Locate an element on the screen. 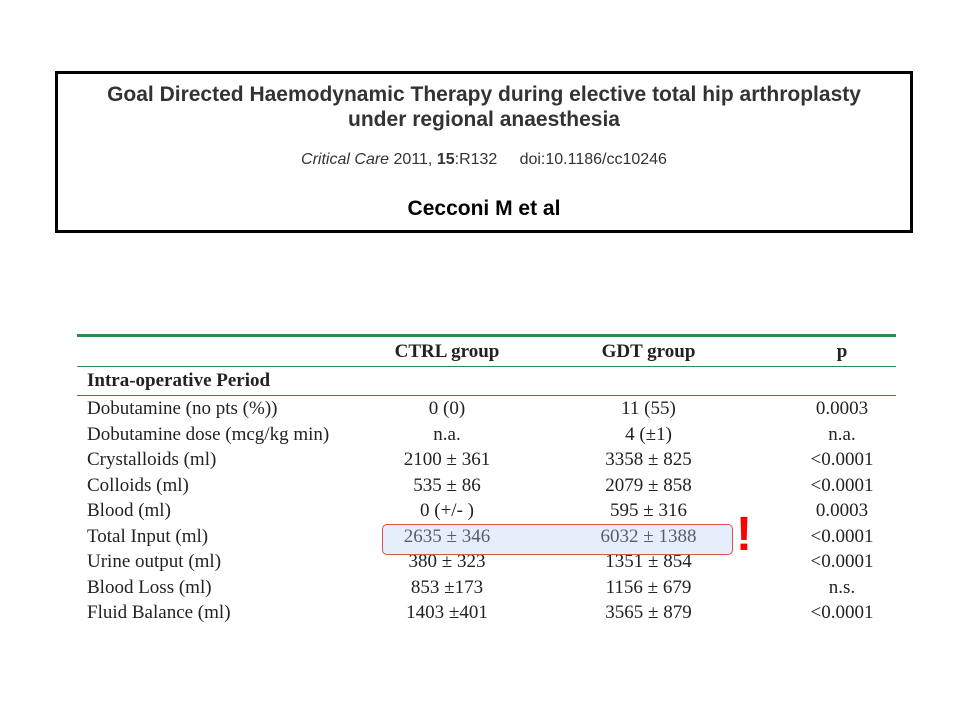 The image size is (960, 720). table-header-row: CTRL group GDT group p is located at coordinates (486, 351).